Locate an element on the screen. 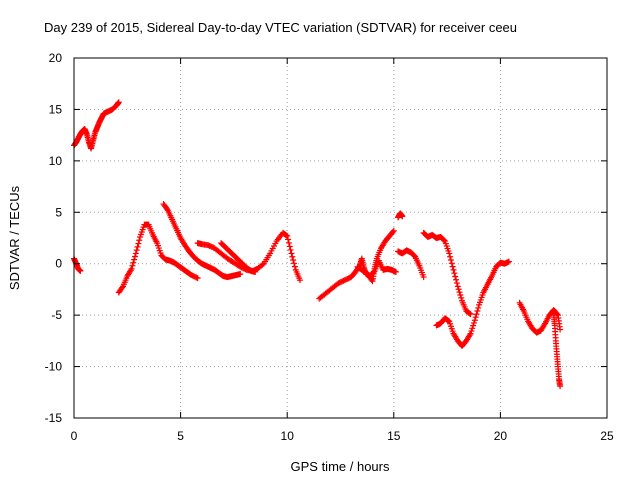 The image size is (640, 480). x-axis-label: GPS time / hours is located at coordinates (340, 466).